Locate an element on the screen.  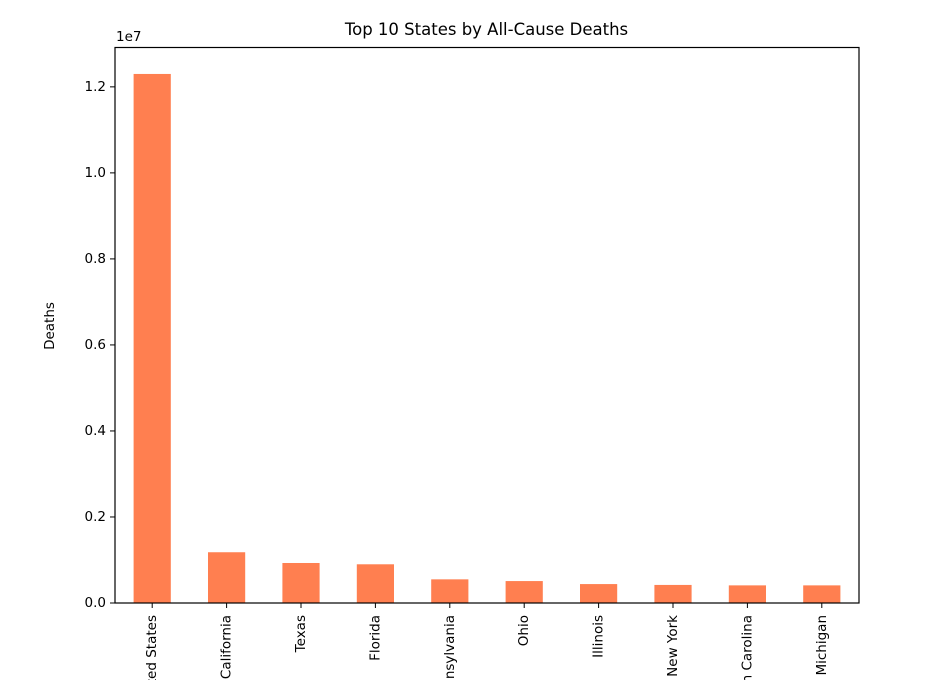
x-tick-label: Pennsylvania is located at coordinates (450, 647).